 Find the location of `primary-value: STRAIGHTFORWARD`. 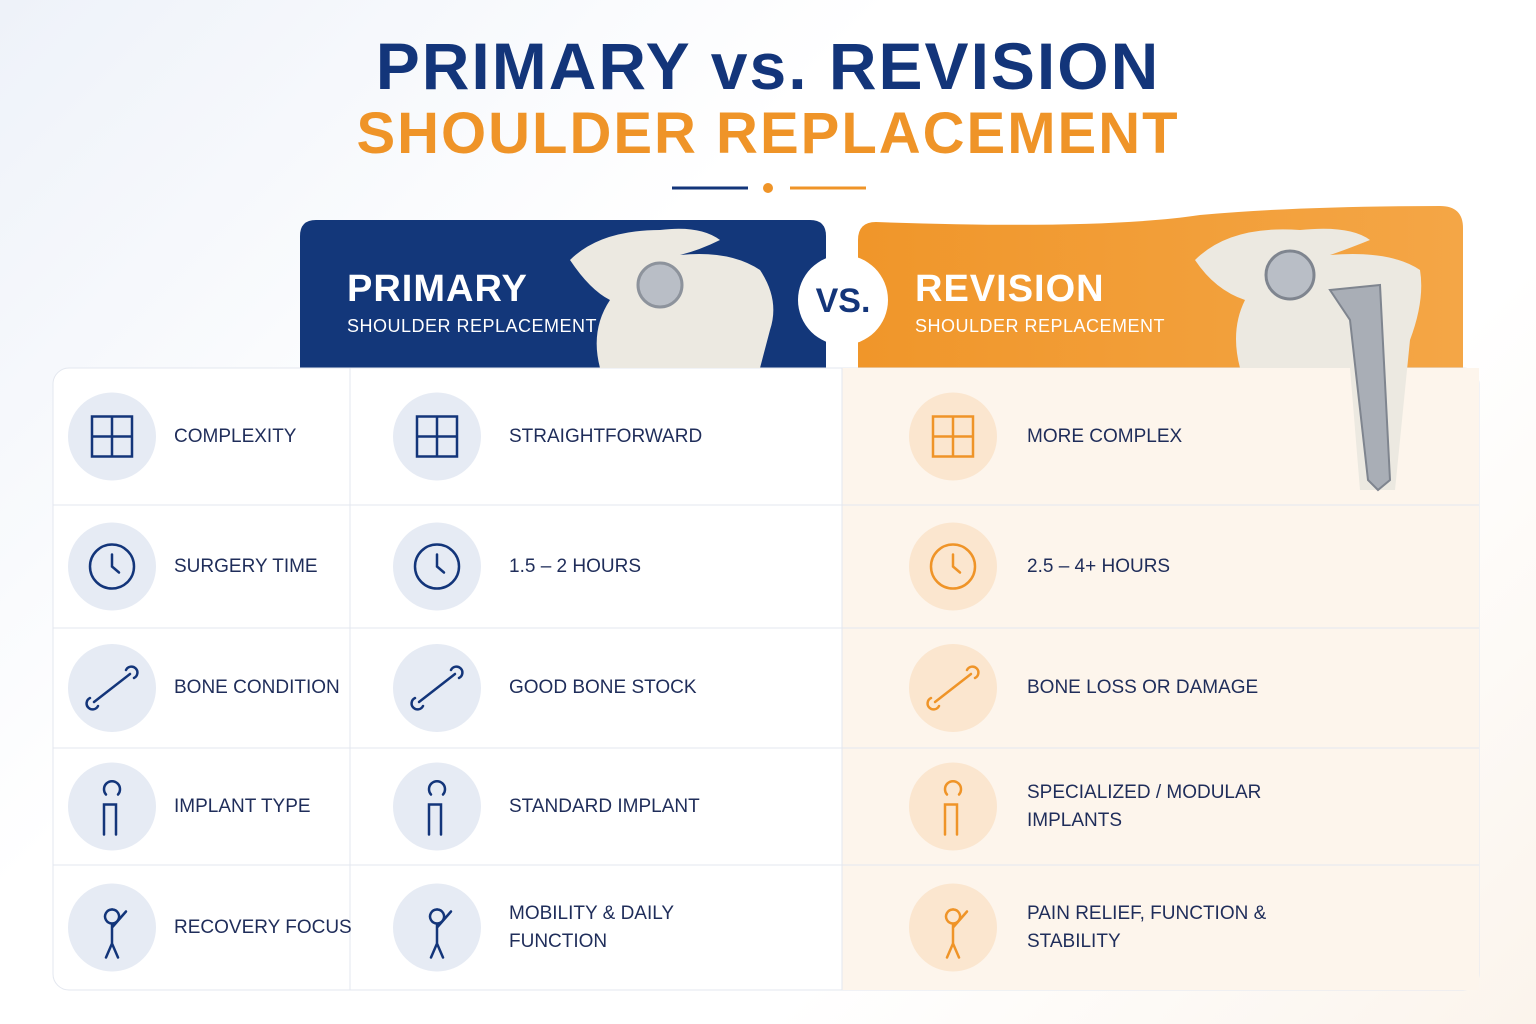

primary-value: STRAIGHTFORWARD is located at coordinates (606, 436).